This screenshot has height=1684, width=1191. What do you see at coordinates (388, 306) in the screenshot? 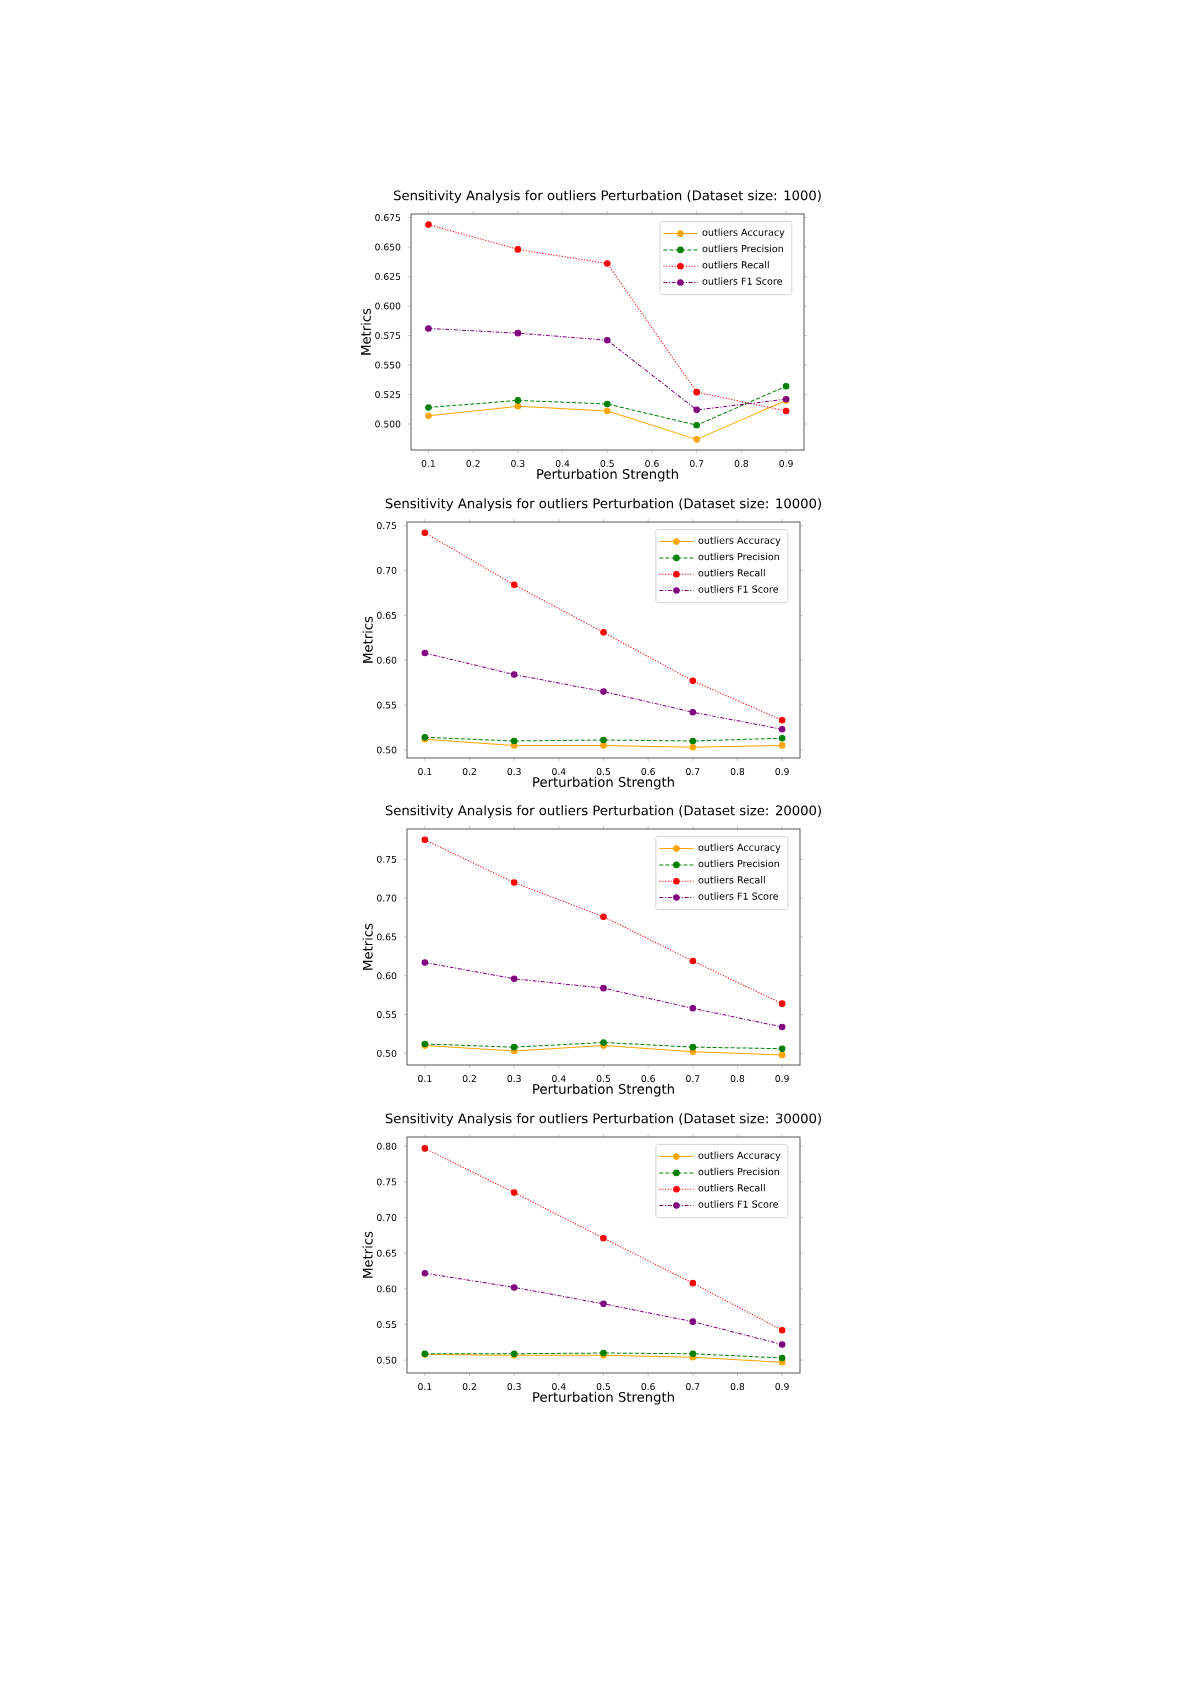
I see `y-tick-label: 0.600` at bounding box center [388, 306].